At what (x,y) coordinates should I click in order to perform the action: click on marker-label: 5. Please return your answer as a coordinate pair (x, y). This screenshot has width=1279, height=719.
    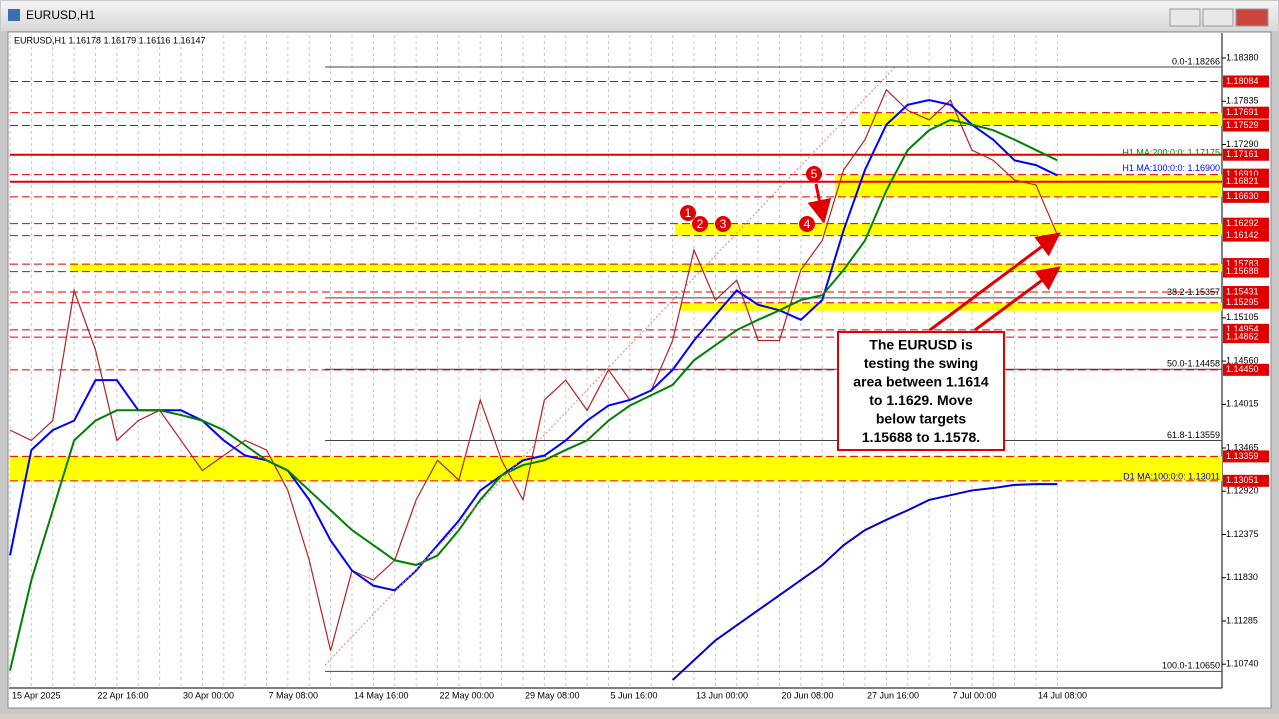
    Looking at the image, I should click on (814, 174).